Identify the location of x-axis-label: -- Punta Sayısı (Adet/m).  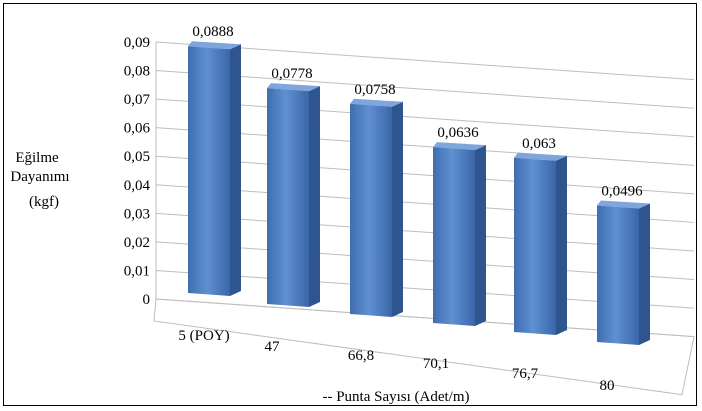
(395, 397).